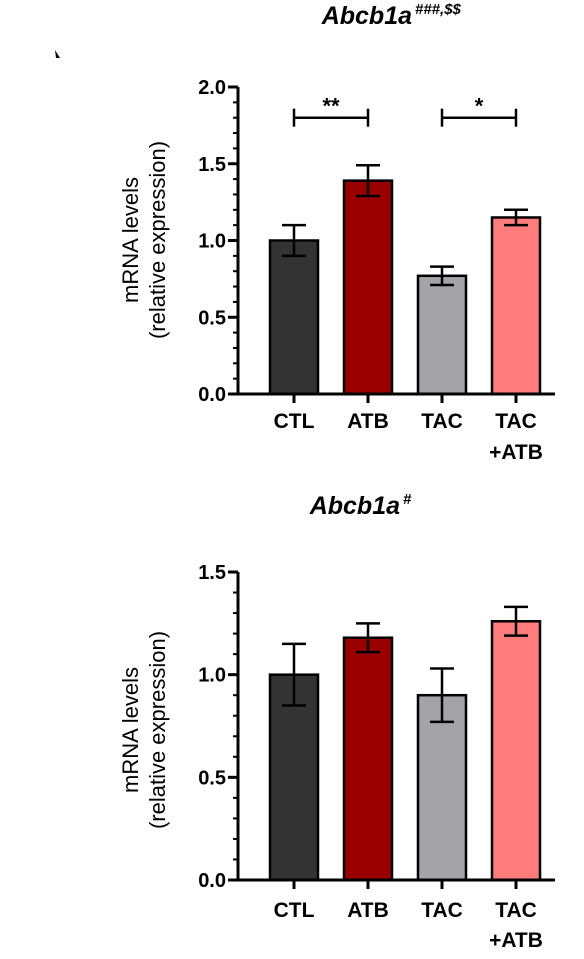 The height and width of the screenshot is (959, 584). Describe the element at coordinates (212, 88) in the screenshot. I see `y-tick-label: 2.0` at that location.